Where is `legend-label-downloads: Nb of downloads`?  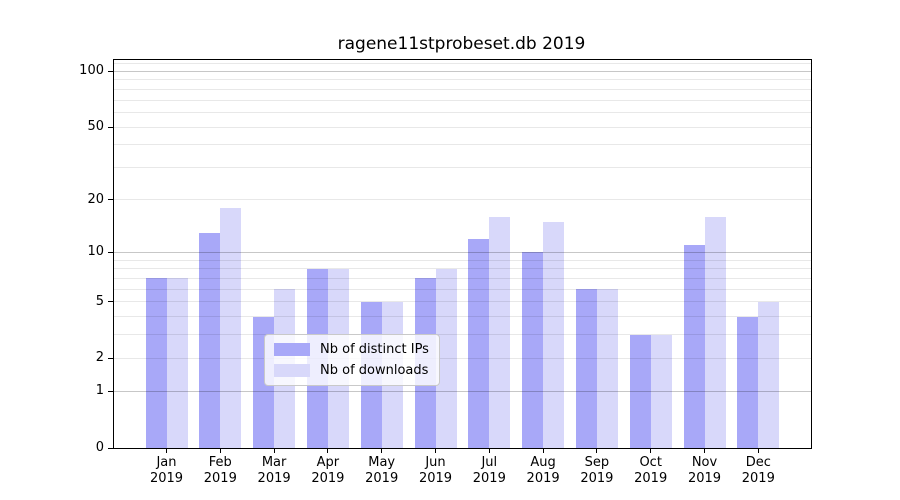 legend-label-downloads: Nb of downloads is located at coordinates (374, 370).